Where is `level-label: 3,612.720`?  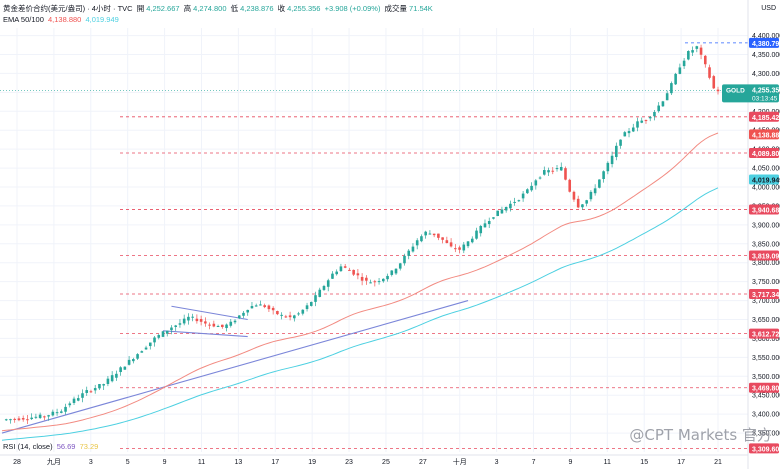 level-label: 3,612.720 is located at coordinates (766, 335).